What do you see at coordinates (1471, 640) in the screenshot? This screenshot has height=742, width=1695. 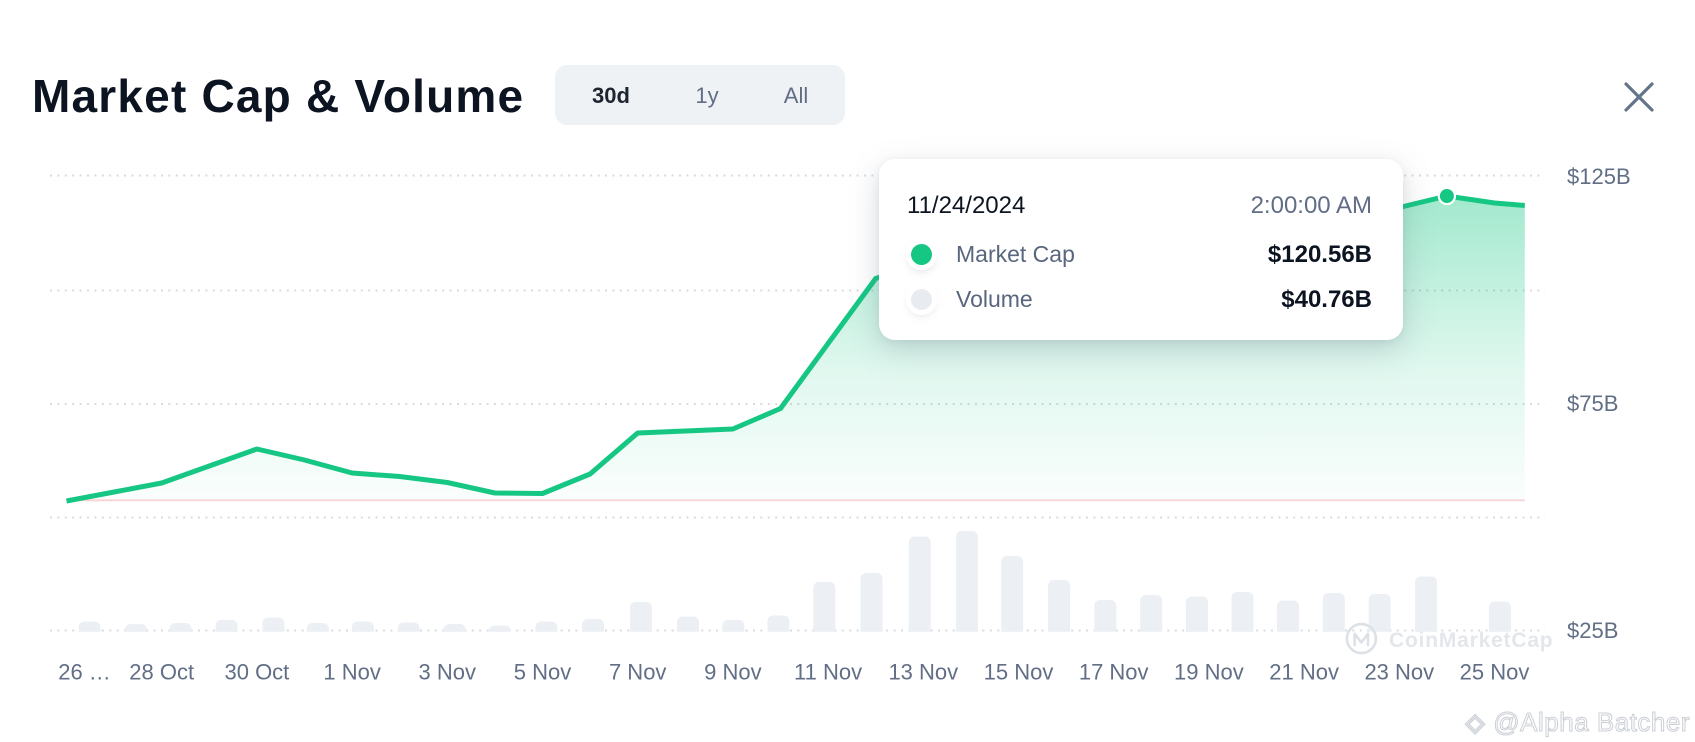 I see `svg-text: CoinMarketCap` at bounding box center [1471, 640].